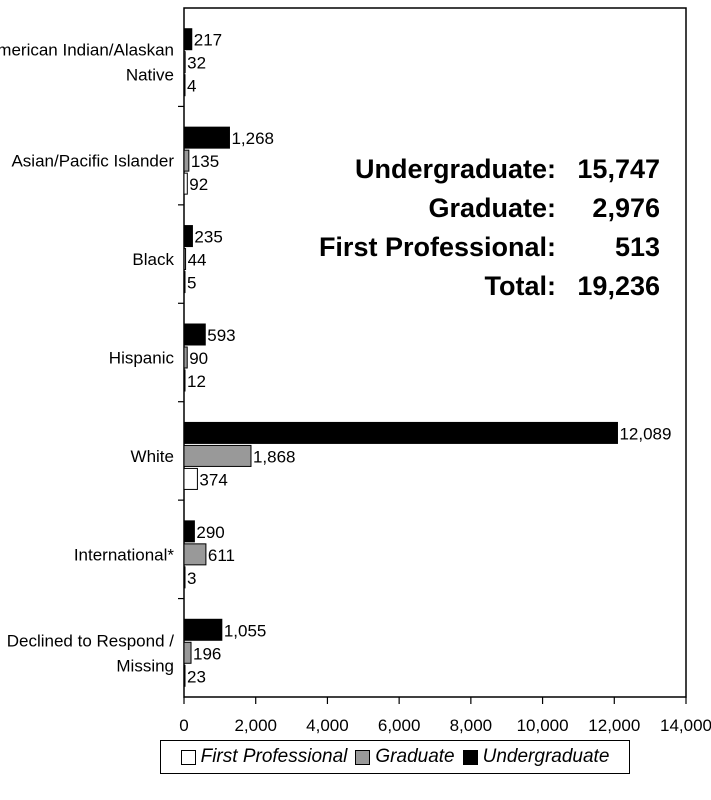  I want to click on summary-value: 15,747, so click(618, 169).